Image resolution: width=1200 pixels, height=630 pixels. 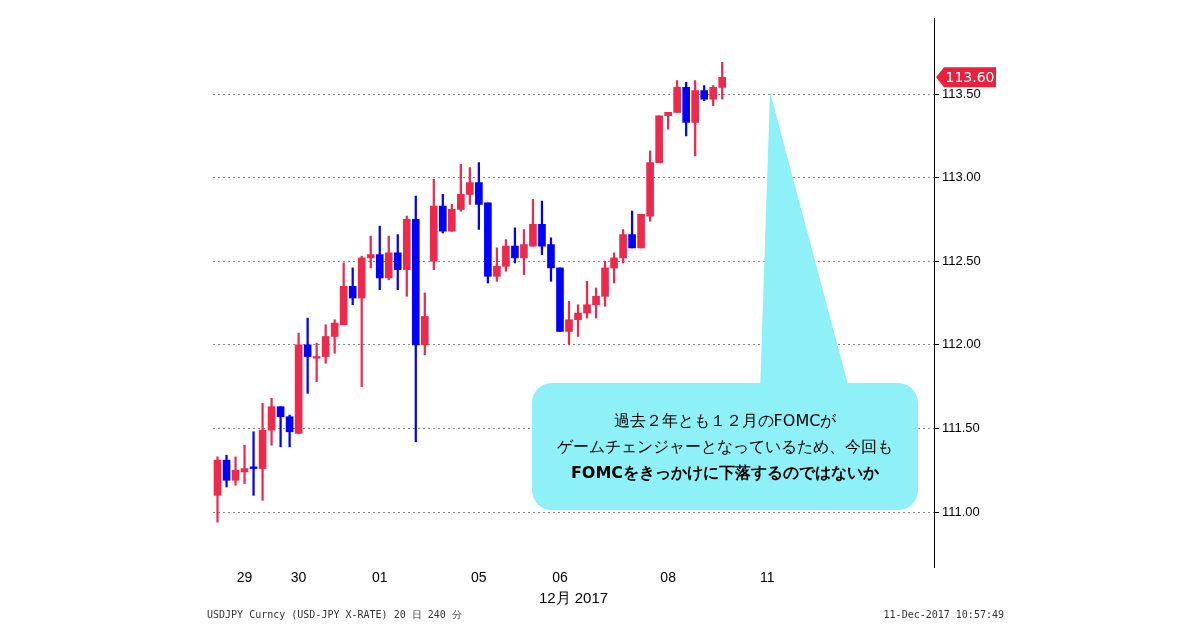 I want to click on x-tick-label: 08, so click(x=668, y=577).